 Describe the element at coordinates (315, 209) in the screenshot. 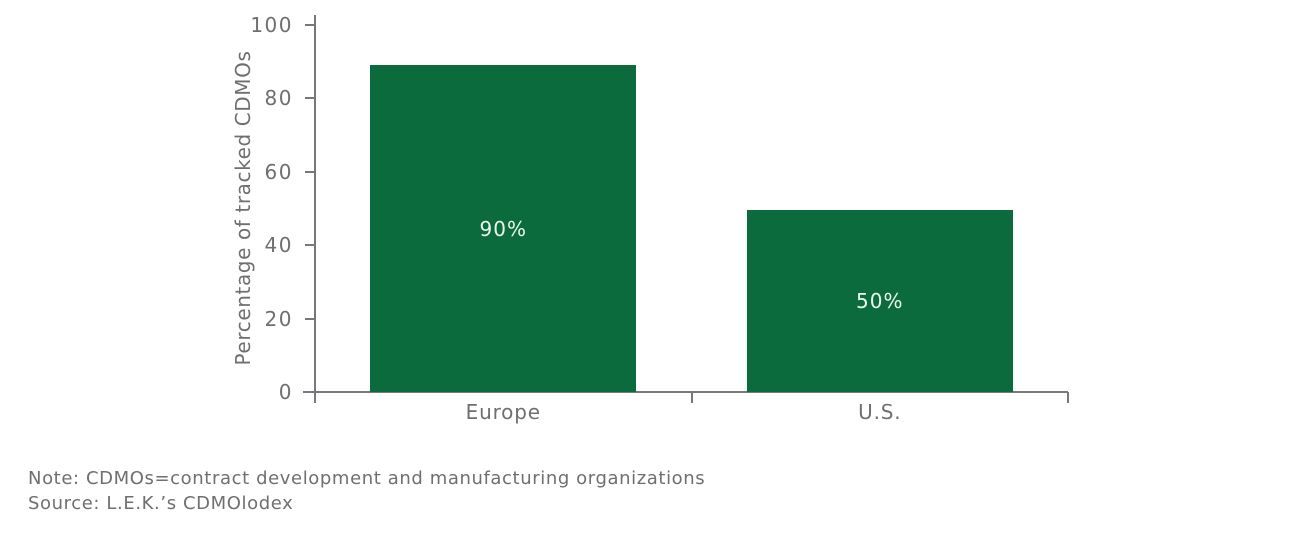

I see `y-axis-line` at that location.